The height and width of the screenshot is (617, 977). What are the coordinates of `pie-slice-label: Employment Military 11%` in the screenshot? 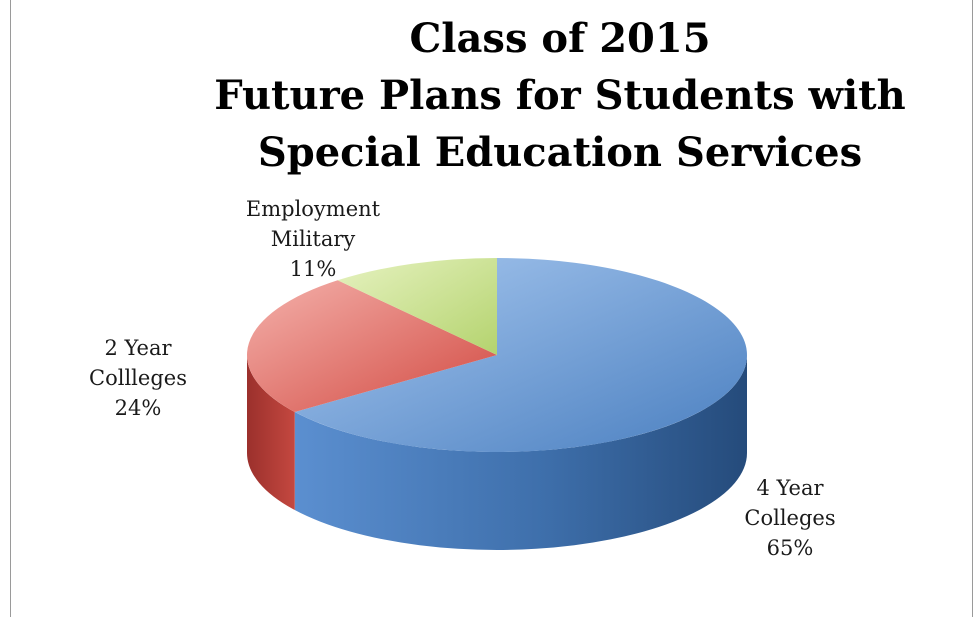 It's located at (313, 239).